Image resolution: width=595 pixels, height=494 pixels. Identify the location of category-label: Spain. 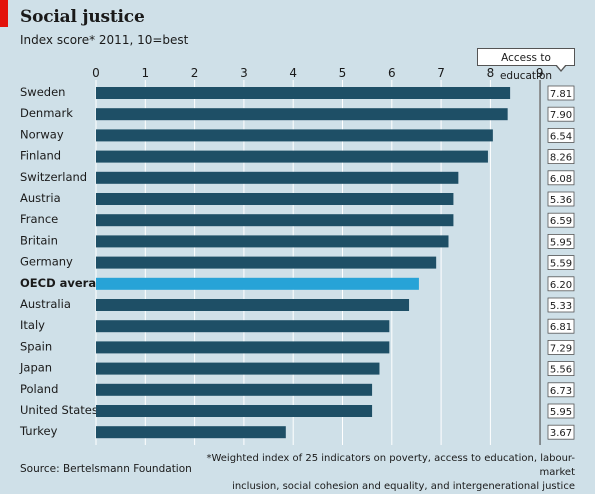
(36, 346).